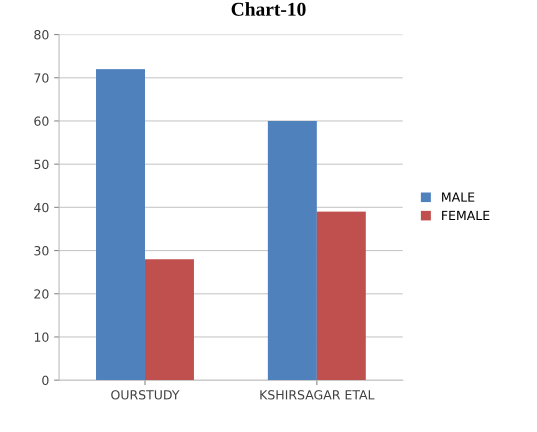 This screenshot has height=432, width=537. What do you see at coordinates (41, 294) in the screenshot?
I see `y-tick-label: 20` at bounding box center [41, 294].